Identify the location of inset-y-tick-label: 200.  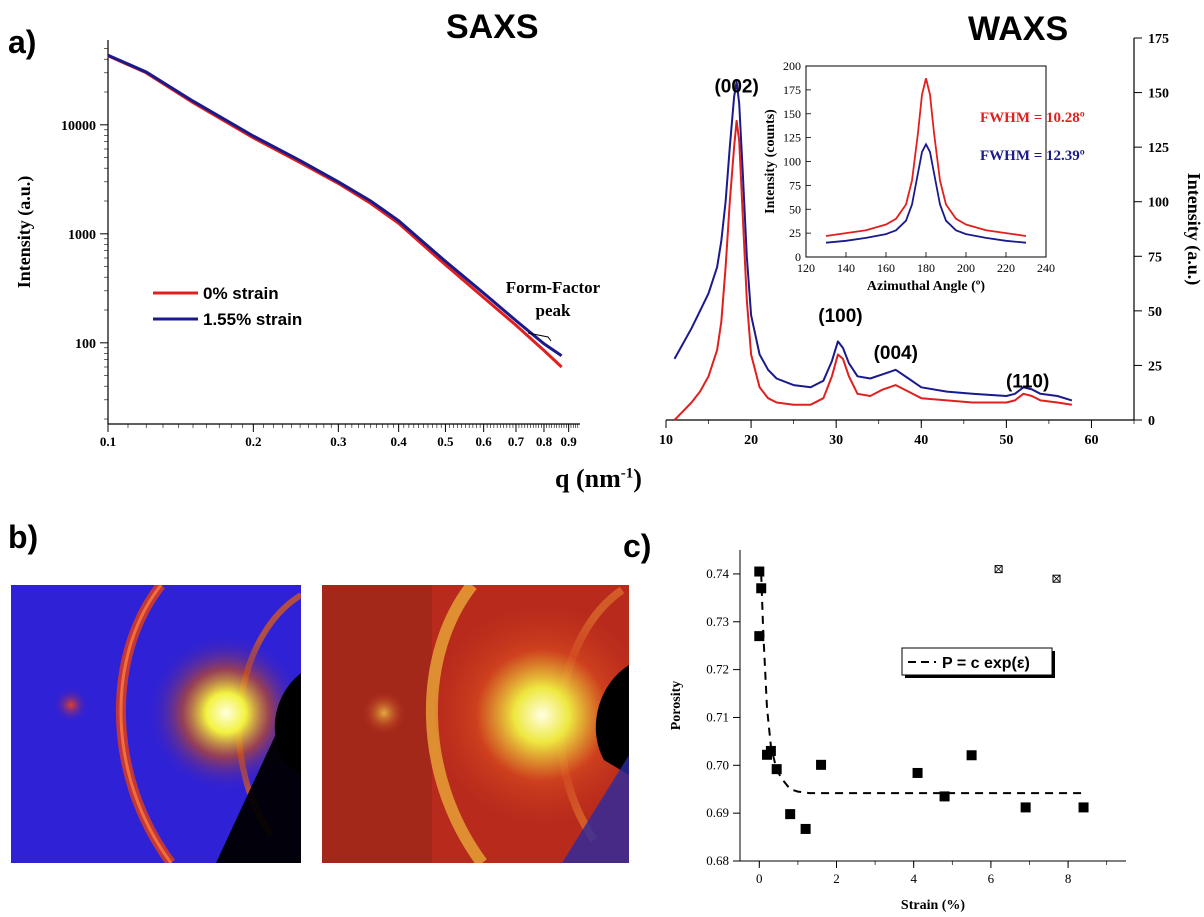
(792, 66).